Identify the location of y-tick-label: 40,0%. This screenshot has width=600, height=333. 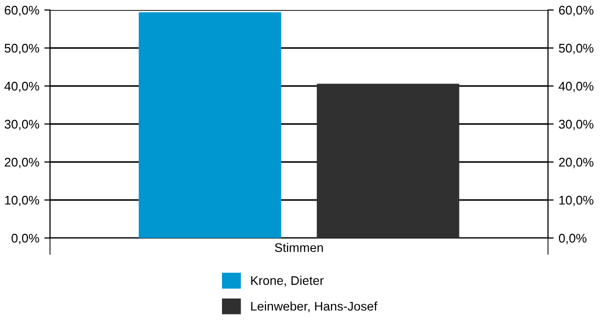
(22, 87).